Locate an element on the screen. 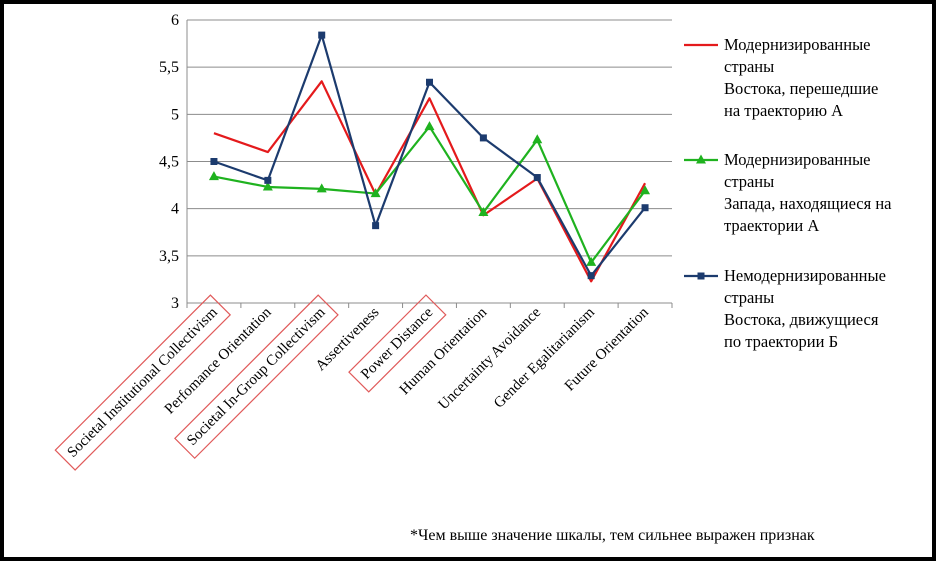 The width and height of the screenshot is (936, 561). x-category: Power Distance is located at coordinates (397, 343).